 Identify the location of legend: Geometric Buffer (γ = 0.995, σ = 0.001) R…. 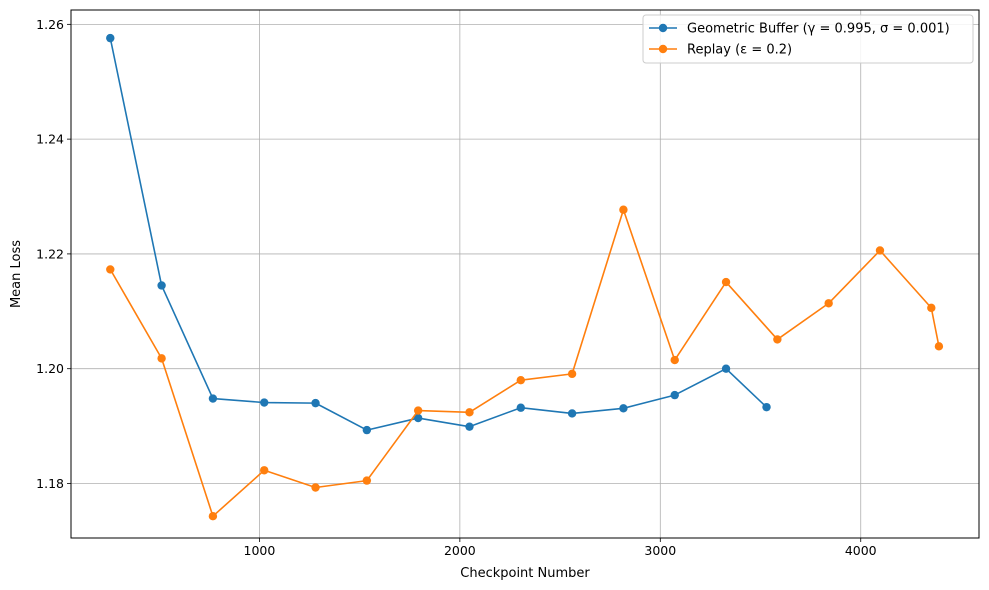
(808, 39).